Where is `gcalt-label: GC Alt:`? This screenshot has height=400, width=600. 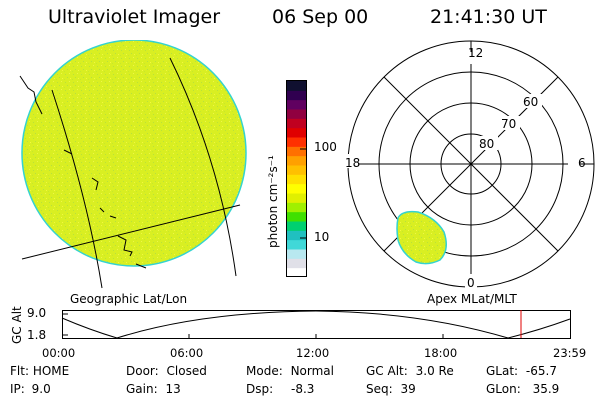
gcalt-label: GC Alt: is located at coordinates (387, 371).